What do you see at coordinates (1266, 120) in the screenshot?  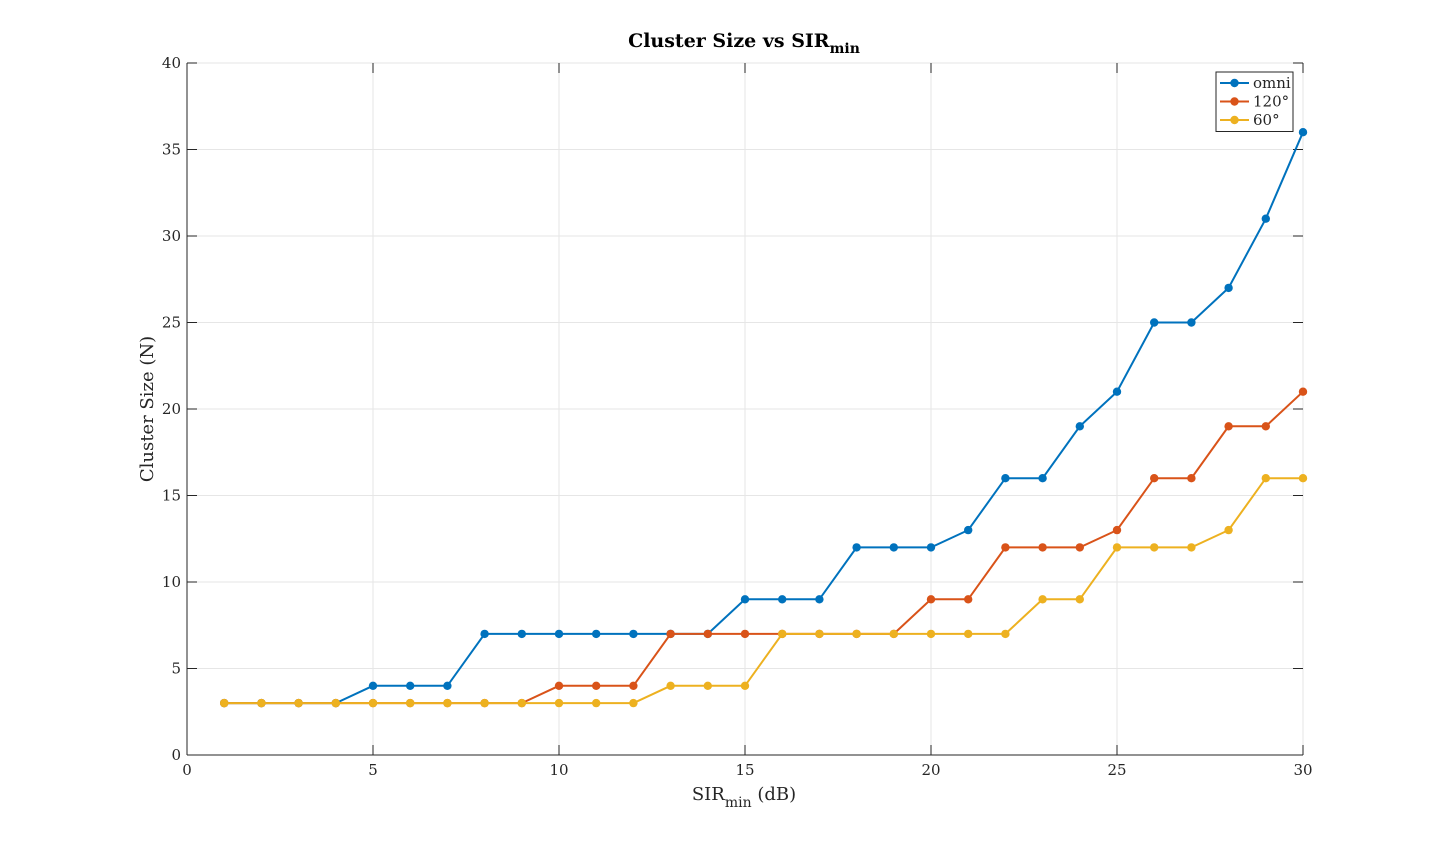 I see `legend-label: 60°` at bounding box center [1266, 120].